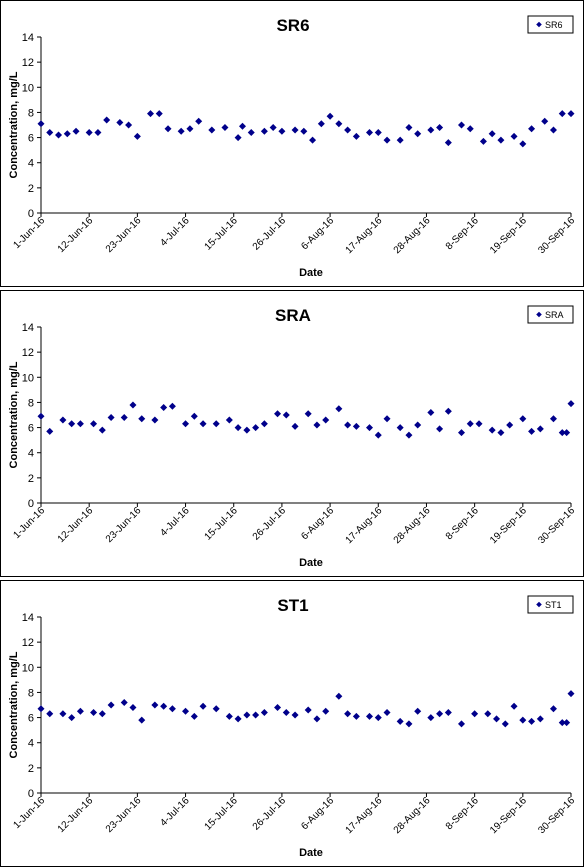 The image size is (585, 868). Describe the element at coordinates (175, 232) in the screenshot. I see `x-tick-label: 4-Jul-16` at that location.